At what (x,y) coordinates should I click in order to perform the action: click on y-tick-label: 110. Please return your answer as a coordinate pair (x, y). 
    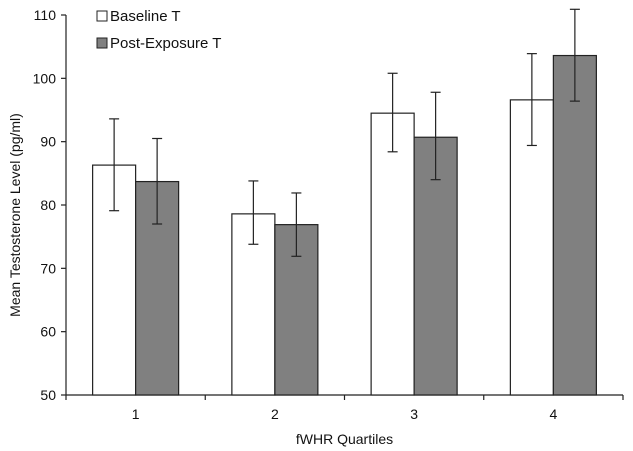
    Looking at the image, I should click on (45, 15).